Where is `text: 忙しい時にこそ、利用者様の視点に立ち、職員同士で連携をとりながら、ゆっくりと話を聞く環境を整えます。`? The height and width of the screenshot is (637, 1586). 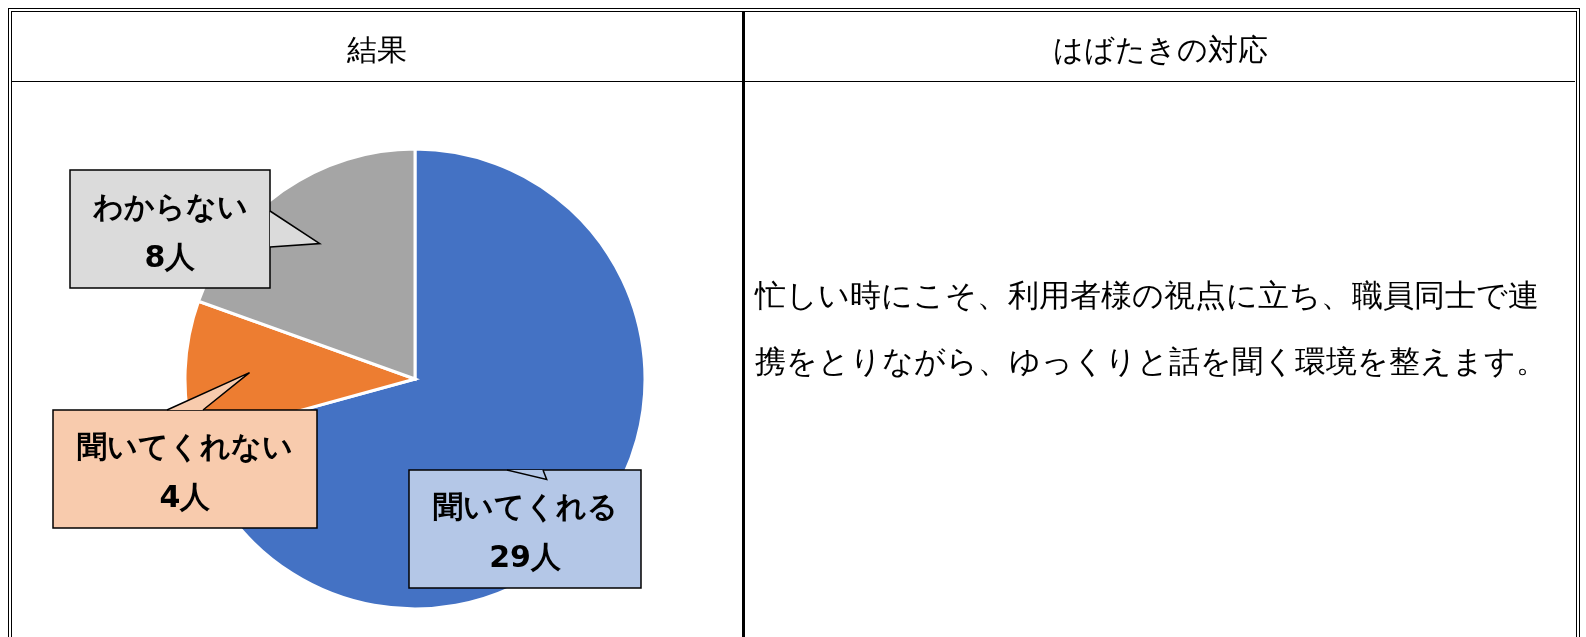 text: 忙しい時にこそ、利用者様の視点に立ち、職員同士で連携をとりながら、ゆっくりと話を聞く環境を整えます。 is located at coordinates (1151, 328).